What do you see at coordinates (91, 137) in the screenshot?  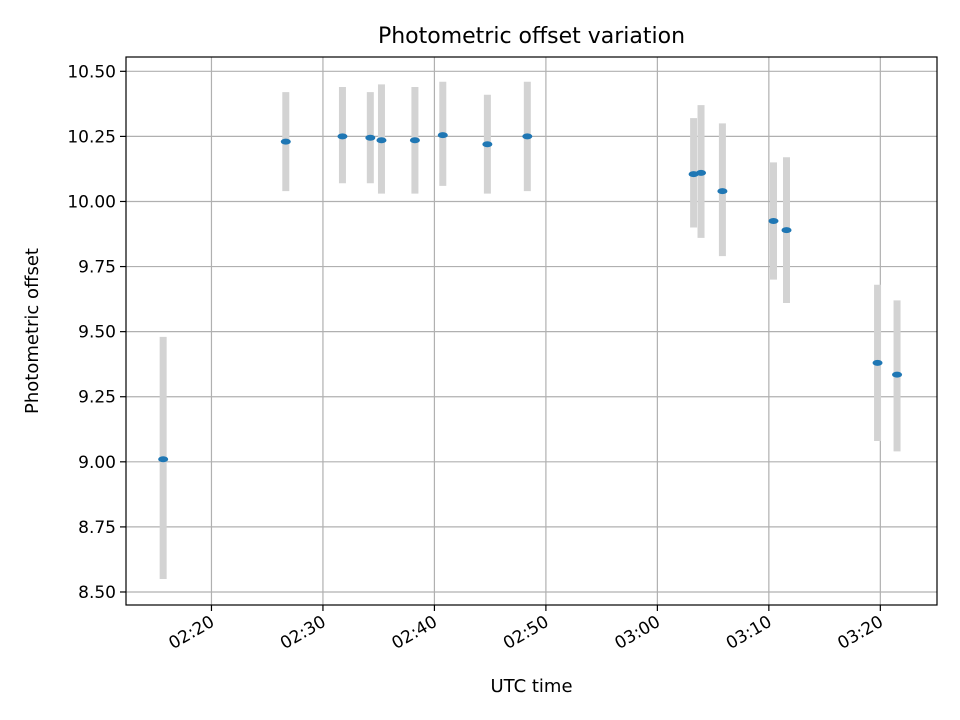 I see `y-tick-label: 10.25` at bounding box center [91, 137].